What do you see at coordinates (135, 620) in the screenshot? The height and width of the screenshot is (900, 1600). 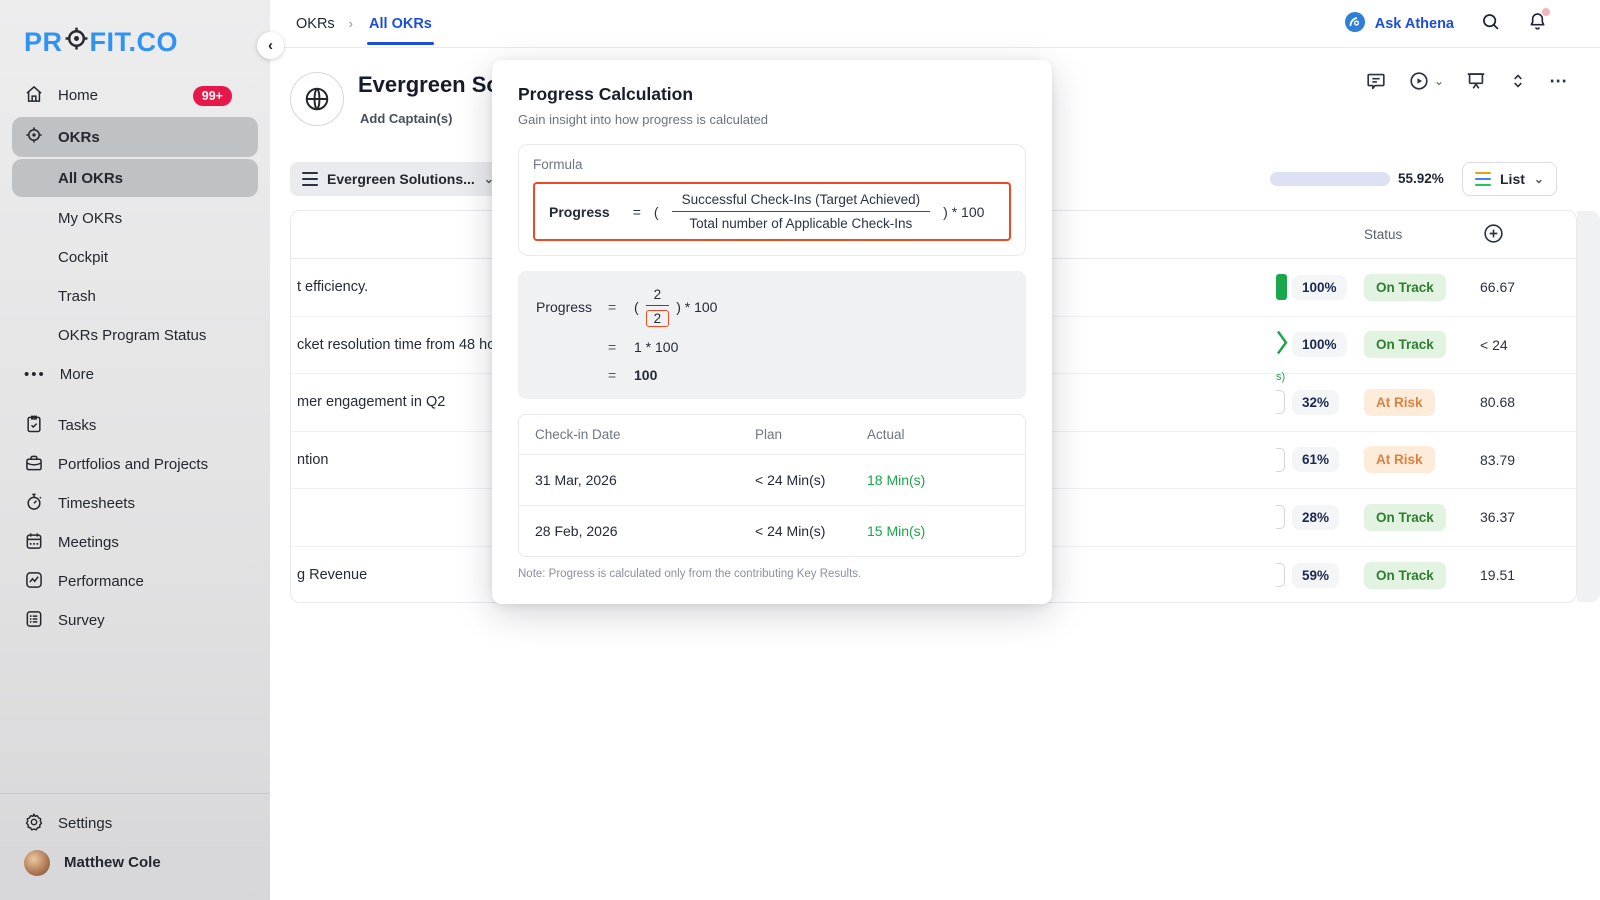 I see `sidebar-item-survey: Survey` at bounding box center [135, 620].